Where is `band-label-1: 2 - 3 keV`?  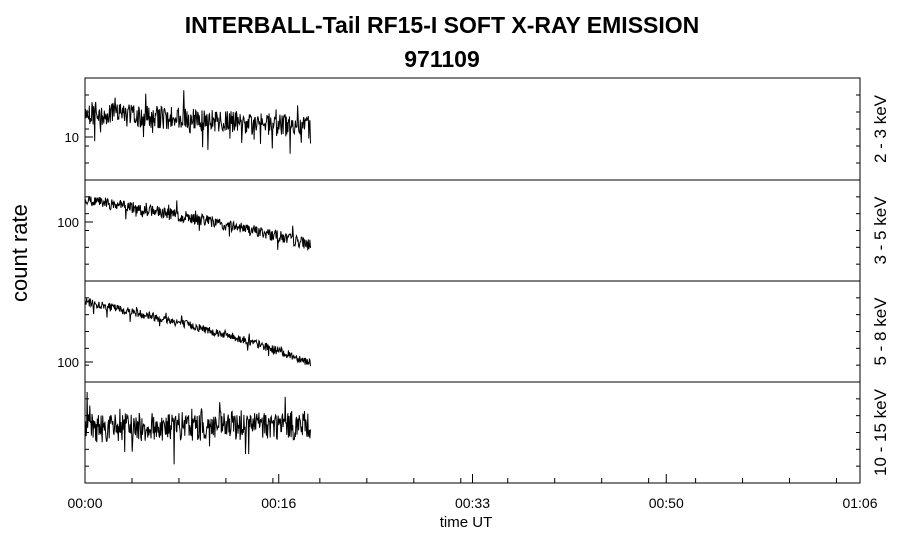 band-label-1: 2 - 3 keV is located at coordinates (880, 128).